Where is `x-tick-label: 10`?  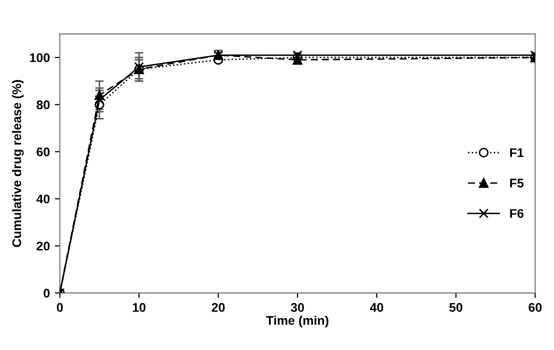
x-tick-label: 10 is located at coordinates (139, 307).